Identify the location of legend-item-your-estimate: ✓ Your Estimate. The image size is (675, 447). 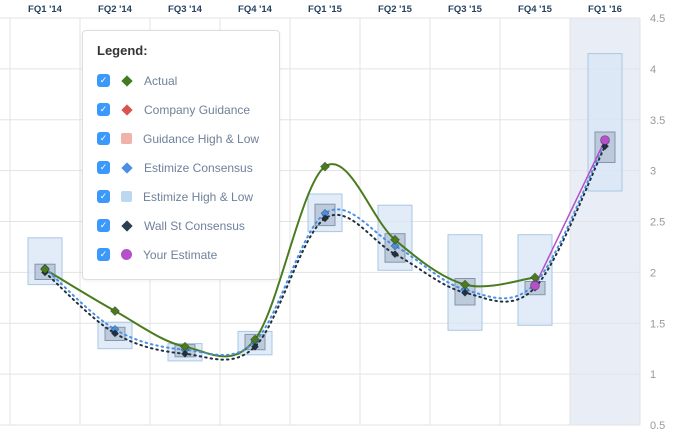
(181, 254).